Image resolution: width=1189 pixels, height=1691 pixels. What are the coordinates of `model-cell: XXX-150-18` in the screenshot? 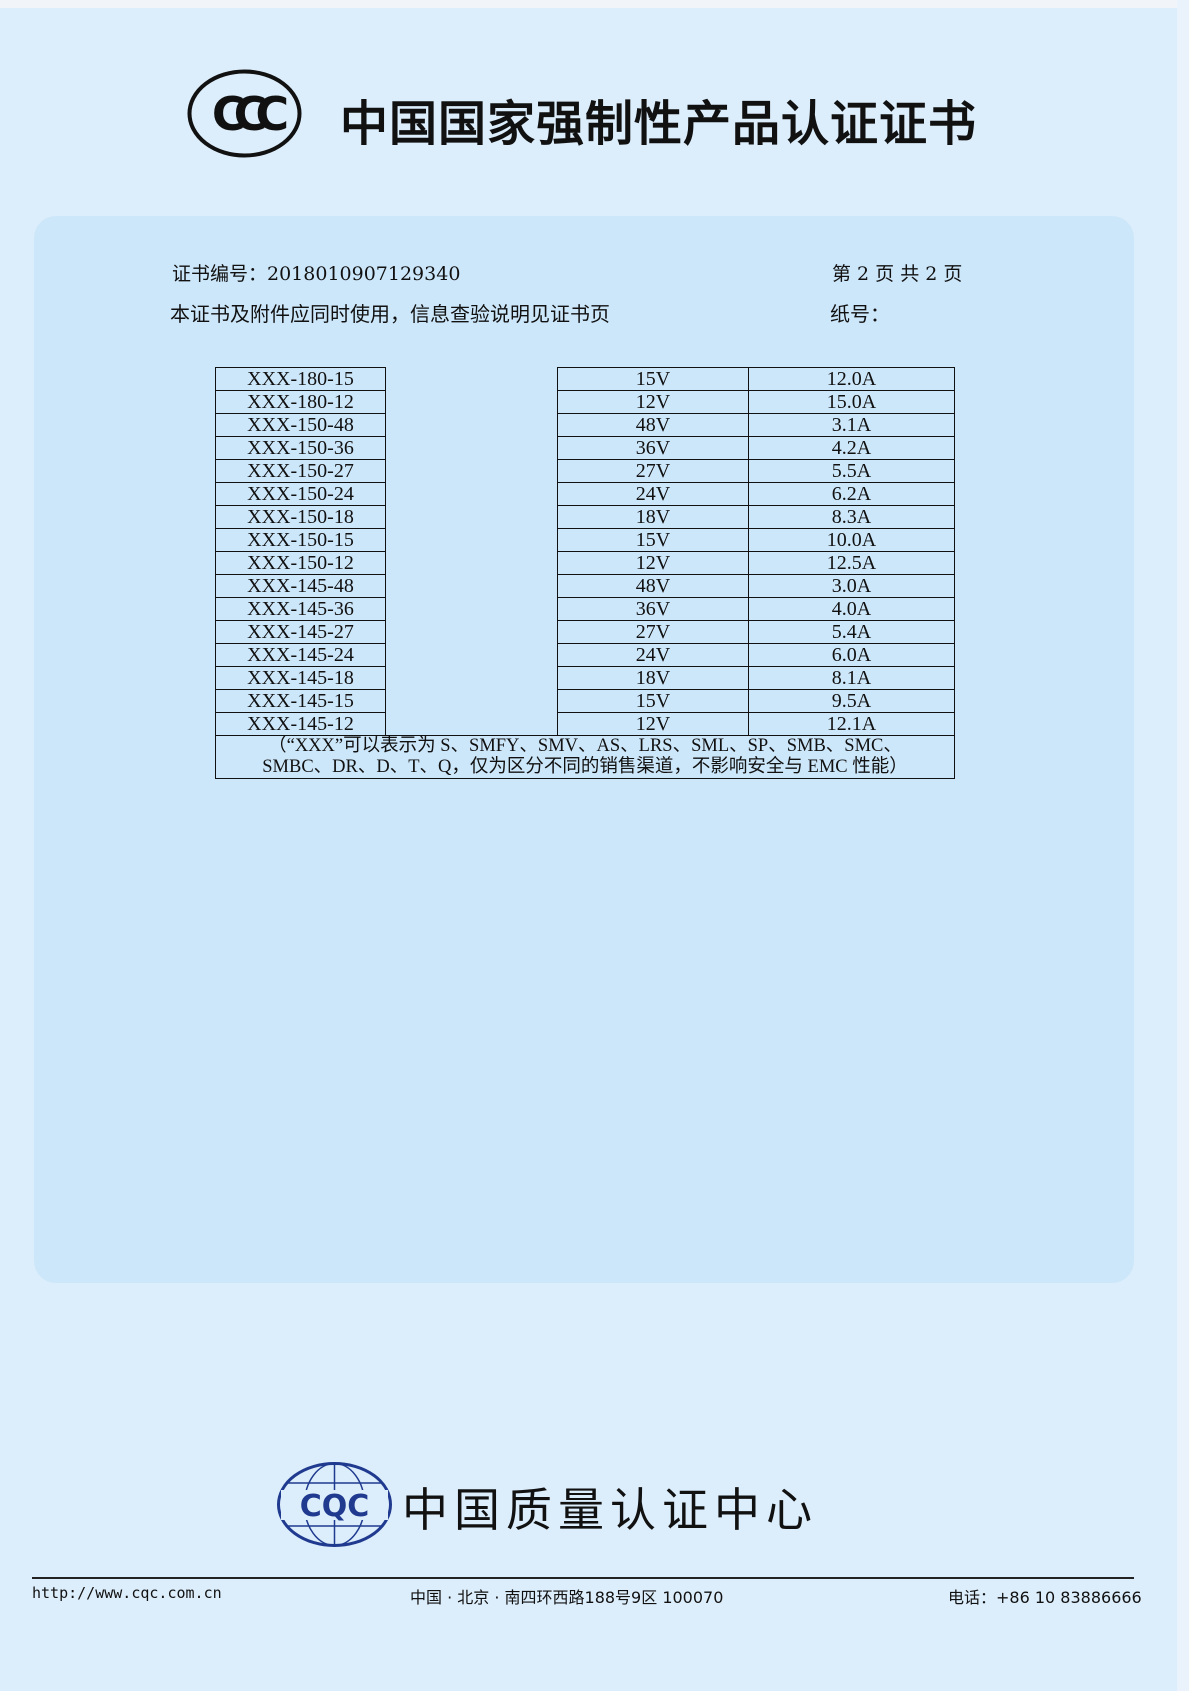 It's located at (300, 517).